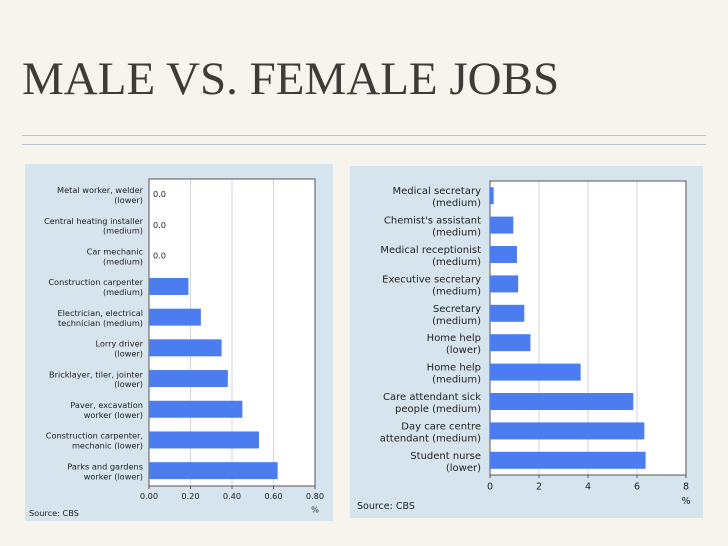 This screenshot has width=728, height=546. I want to click on category-label: Medical receptionist (medium), so click(430, 256).